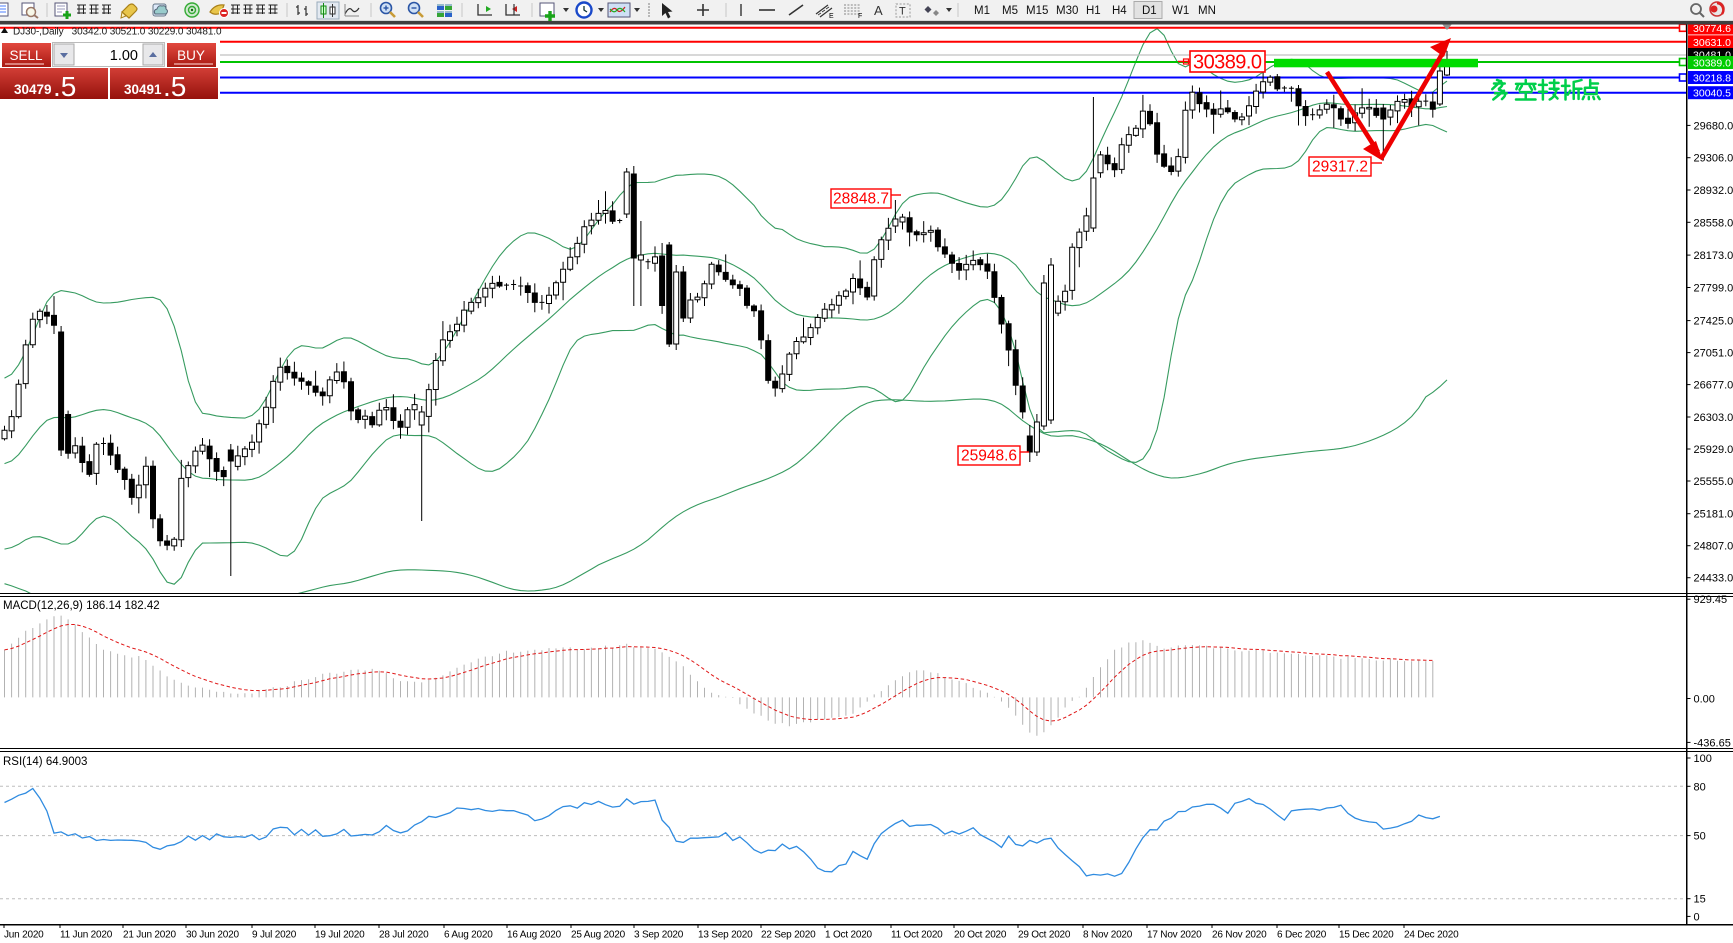 This screenshot has width=1733, height=943. Describe the element at coordinates (124, 56) in the screenshot. I see `svg-text: 1.00` at that location.